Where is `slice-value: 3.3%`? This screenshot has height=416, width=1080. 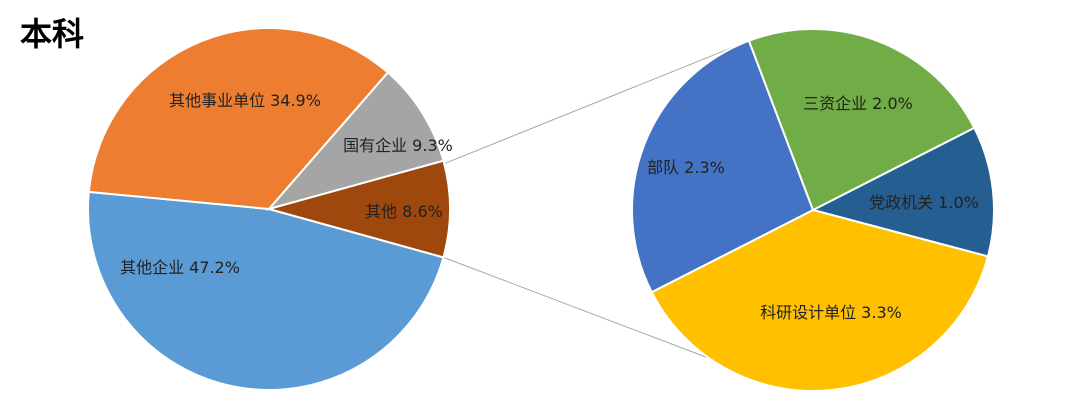
slice-value: 3.3% is located at coordinates (881, 312).